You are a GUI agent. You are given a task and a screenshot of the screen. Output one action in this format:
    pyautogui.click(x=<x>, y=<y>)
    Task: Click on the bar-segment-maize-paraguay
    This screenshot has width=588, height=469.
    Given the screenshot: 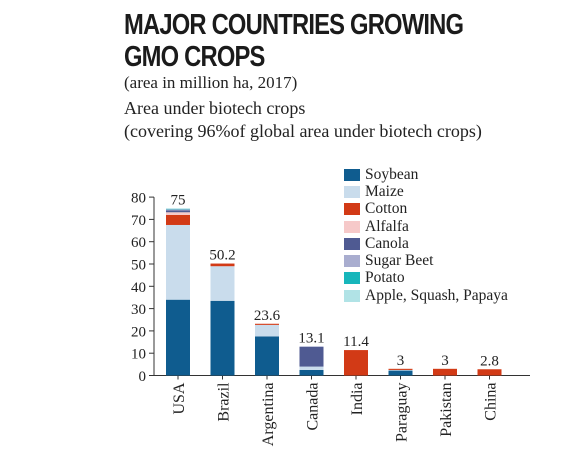 What is the action you would take?
    pyautogui.click(x=400, y=370)
    